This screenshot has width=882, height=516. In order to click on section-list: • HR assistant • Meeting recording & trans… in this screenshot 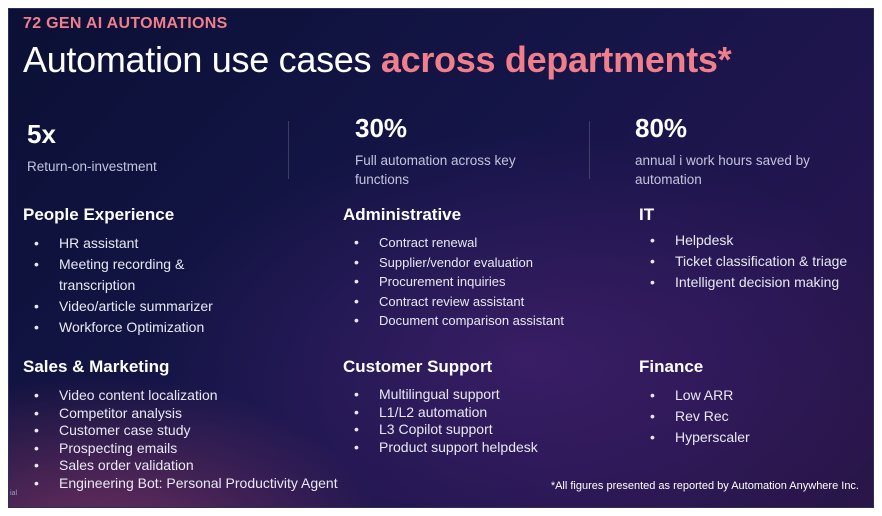, I will do `click(173, 285)`.